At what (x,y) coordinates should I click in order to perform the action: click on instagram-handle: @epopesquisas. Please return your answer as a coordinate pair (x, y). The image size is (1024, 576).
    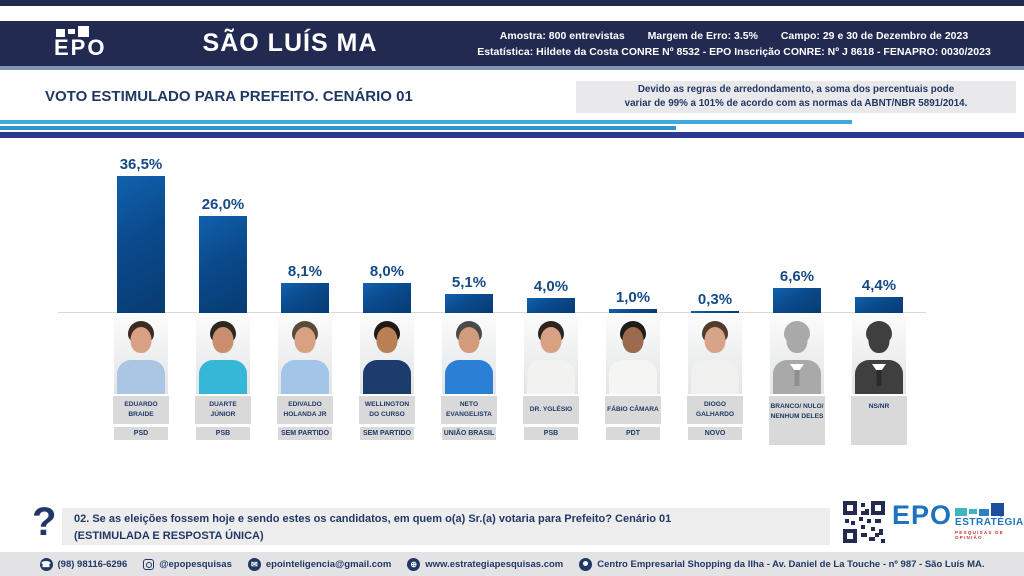
    Looking at the image, I should click on (195, 564).